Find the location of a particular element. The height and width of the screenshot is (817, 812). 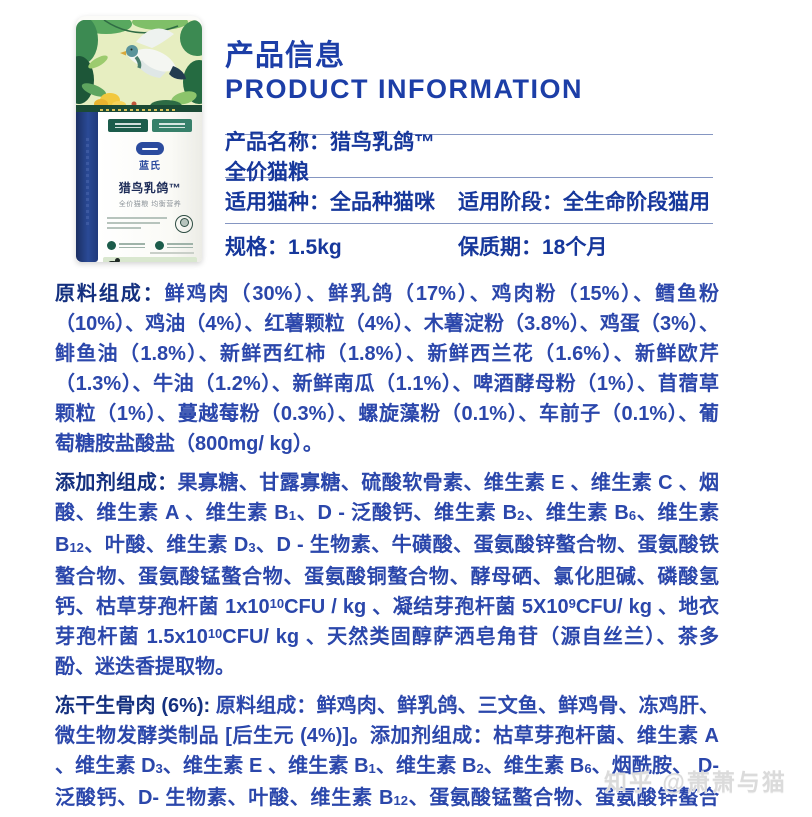

certification-seal-icon is located at coordinates (184, 224).